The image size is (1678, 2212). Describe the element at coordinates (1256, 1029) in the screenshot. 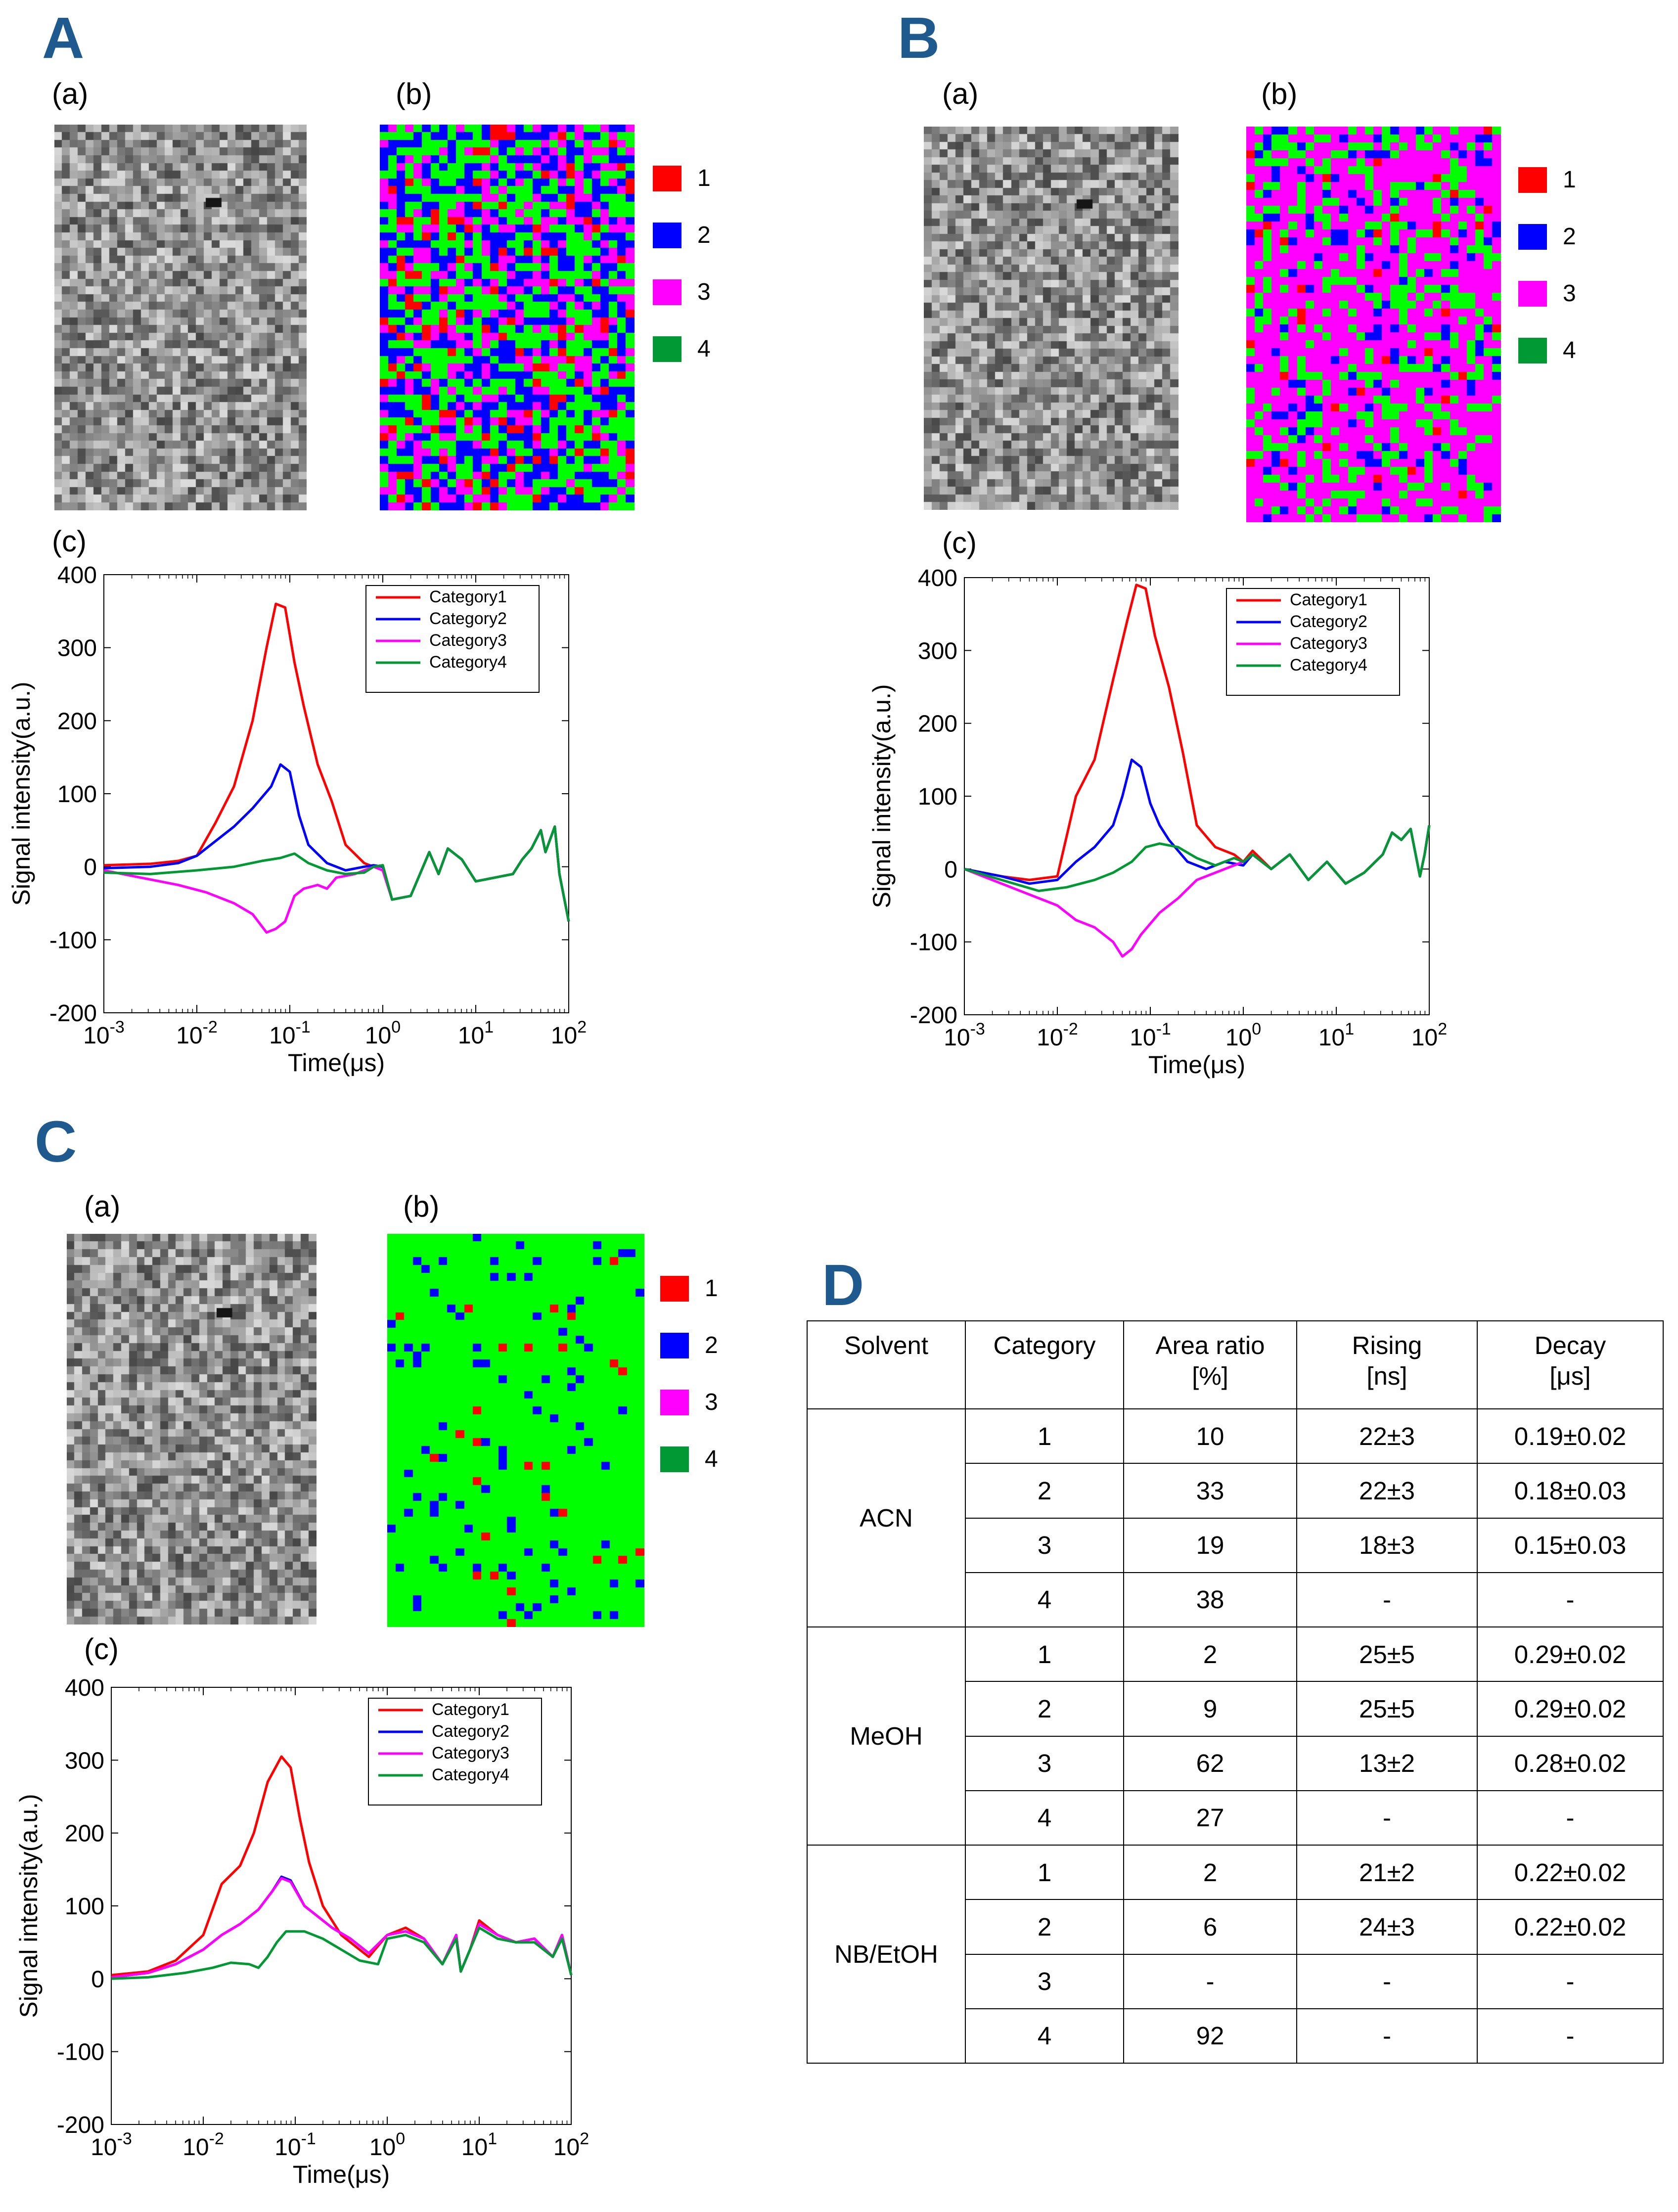

I see `x-tick-exponent: 0` at that location.